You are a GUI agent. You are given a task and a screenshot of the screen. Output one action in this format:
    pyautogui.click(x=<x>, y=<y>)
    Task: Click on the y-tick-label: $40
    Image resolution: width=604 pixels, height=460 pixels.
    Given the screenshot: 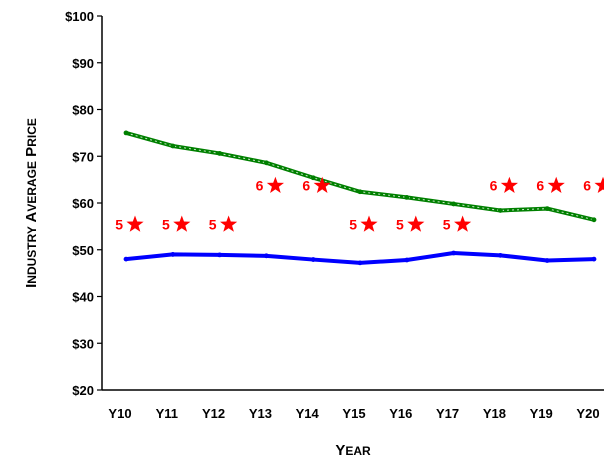 What is the action you would take?
    pyautogui.click(x=83, y=297)
    